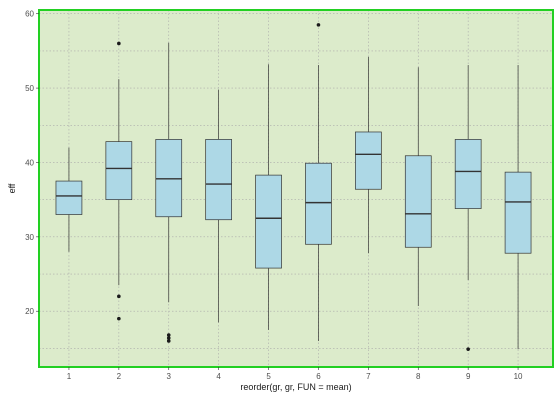 This screenshot has height=396, width=554. What do you see at coordinates (29, 311) in the screenshot?
I see `y-tick-label: 20` at bounding box center [29, 311].